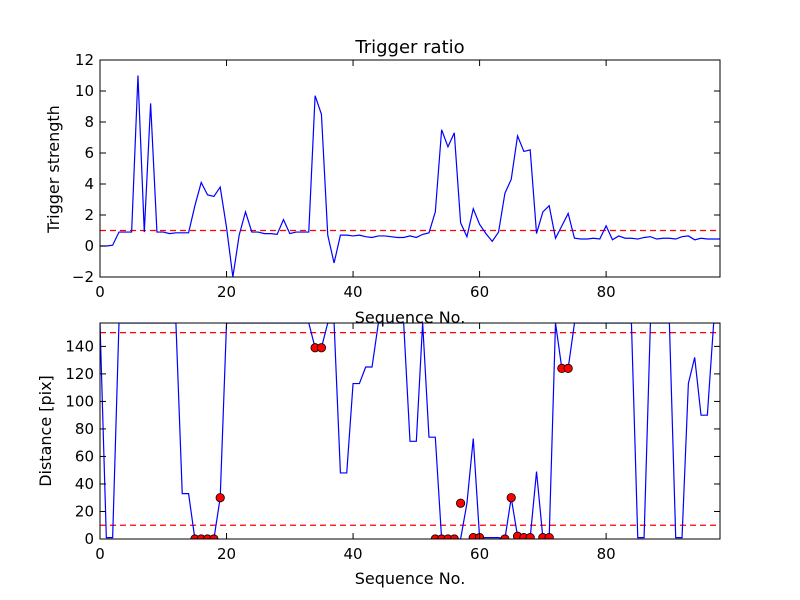  I want to click on y-tick-label: 6, so click(89, 153).